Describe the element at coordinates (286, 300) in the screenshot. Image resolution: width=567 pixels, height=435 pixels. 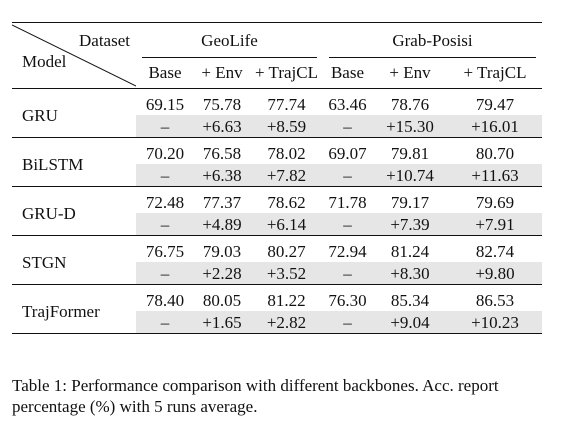
I see `value-cell: 81.22` at that location.